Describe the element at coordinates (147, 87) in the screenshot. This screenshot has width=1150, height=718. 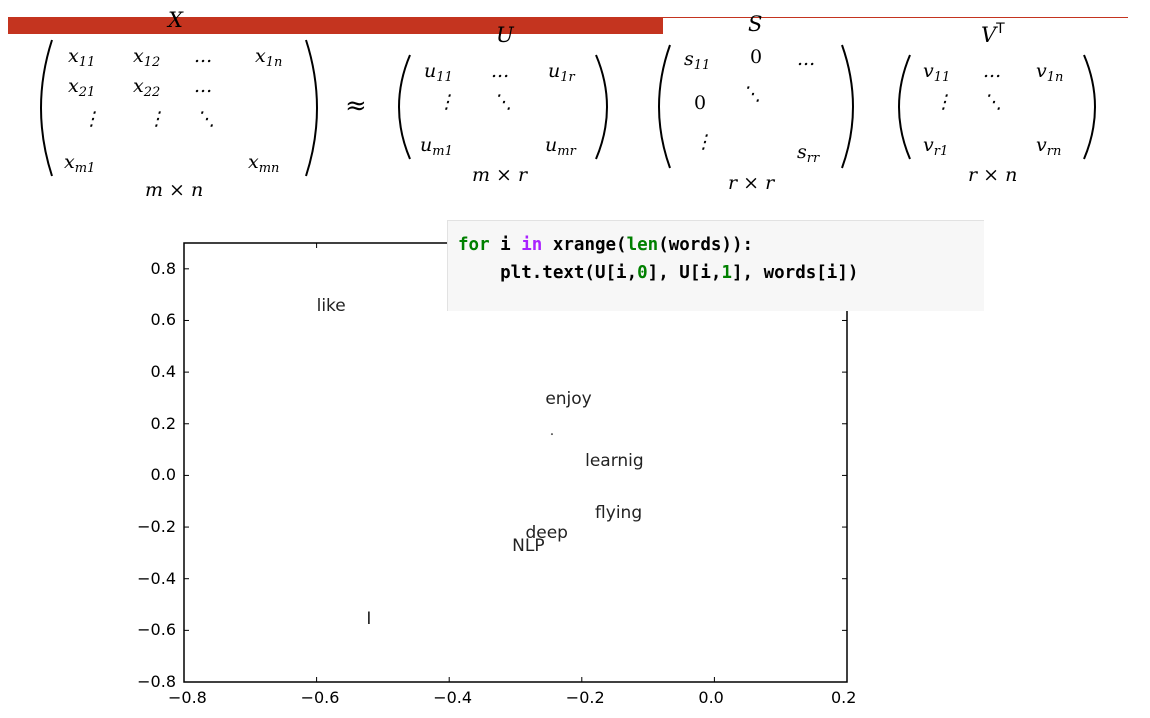
I see `matrix-cell: x22` at that location.